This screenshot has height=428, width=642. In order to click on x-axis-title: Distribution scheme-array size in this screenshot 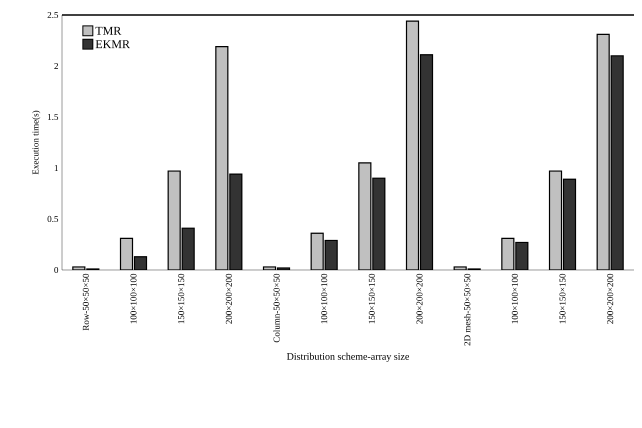, I will do `click(348, 357)`.